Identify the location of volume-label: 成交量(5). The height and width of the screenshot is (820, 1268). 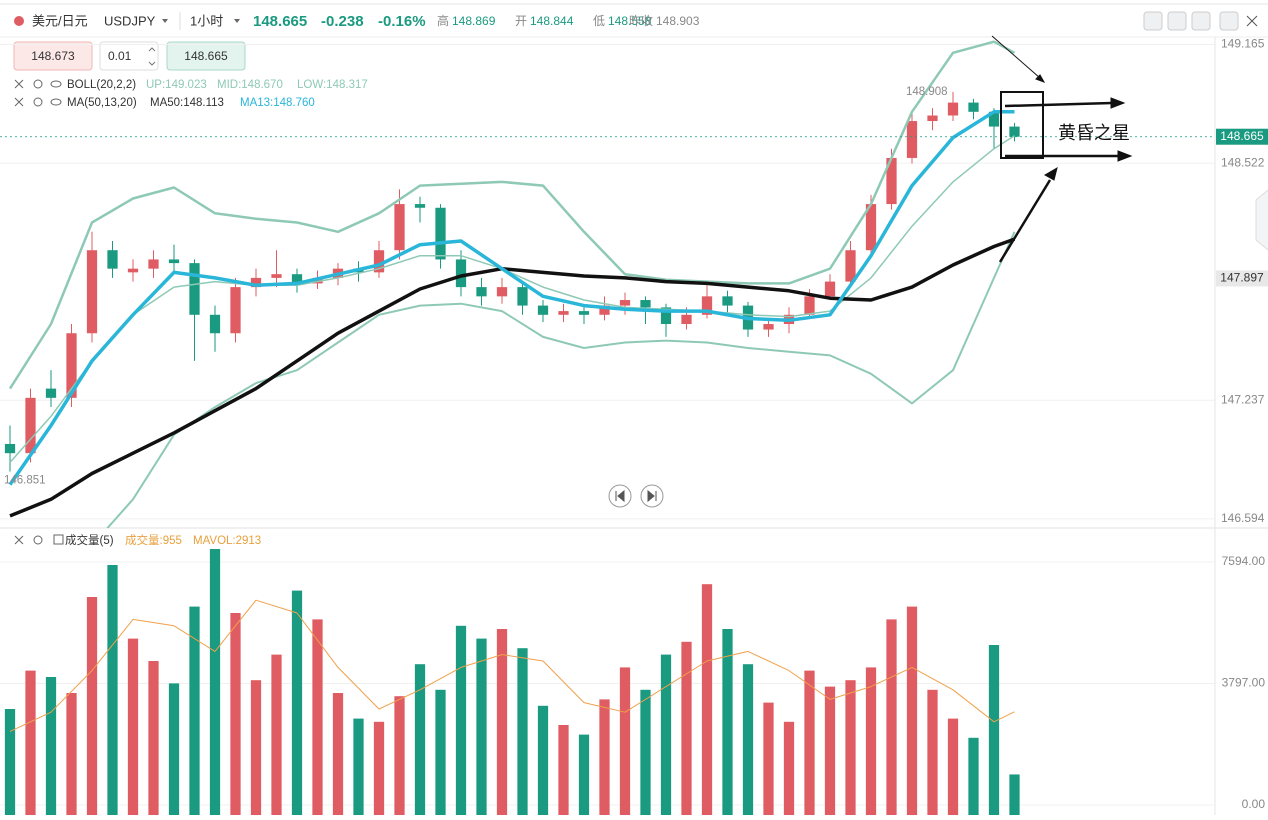
(89, 540).